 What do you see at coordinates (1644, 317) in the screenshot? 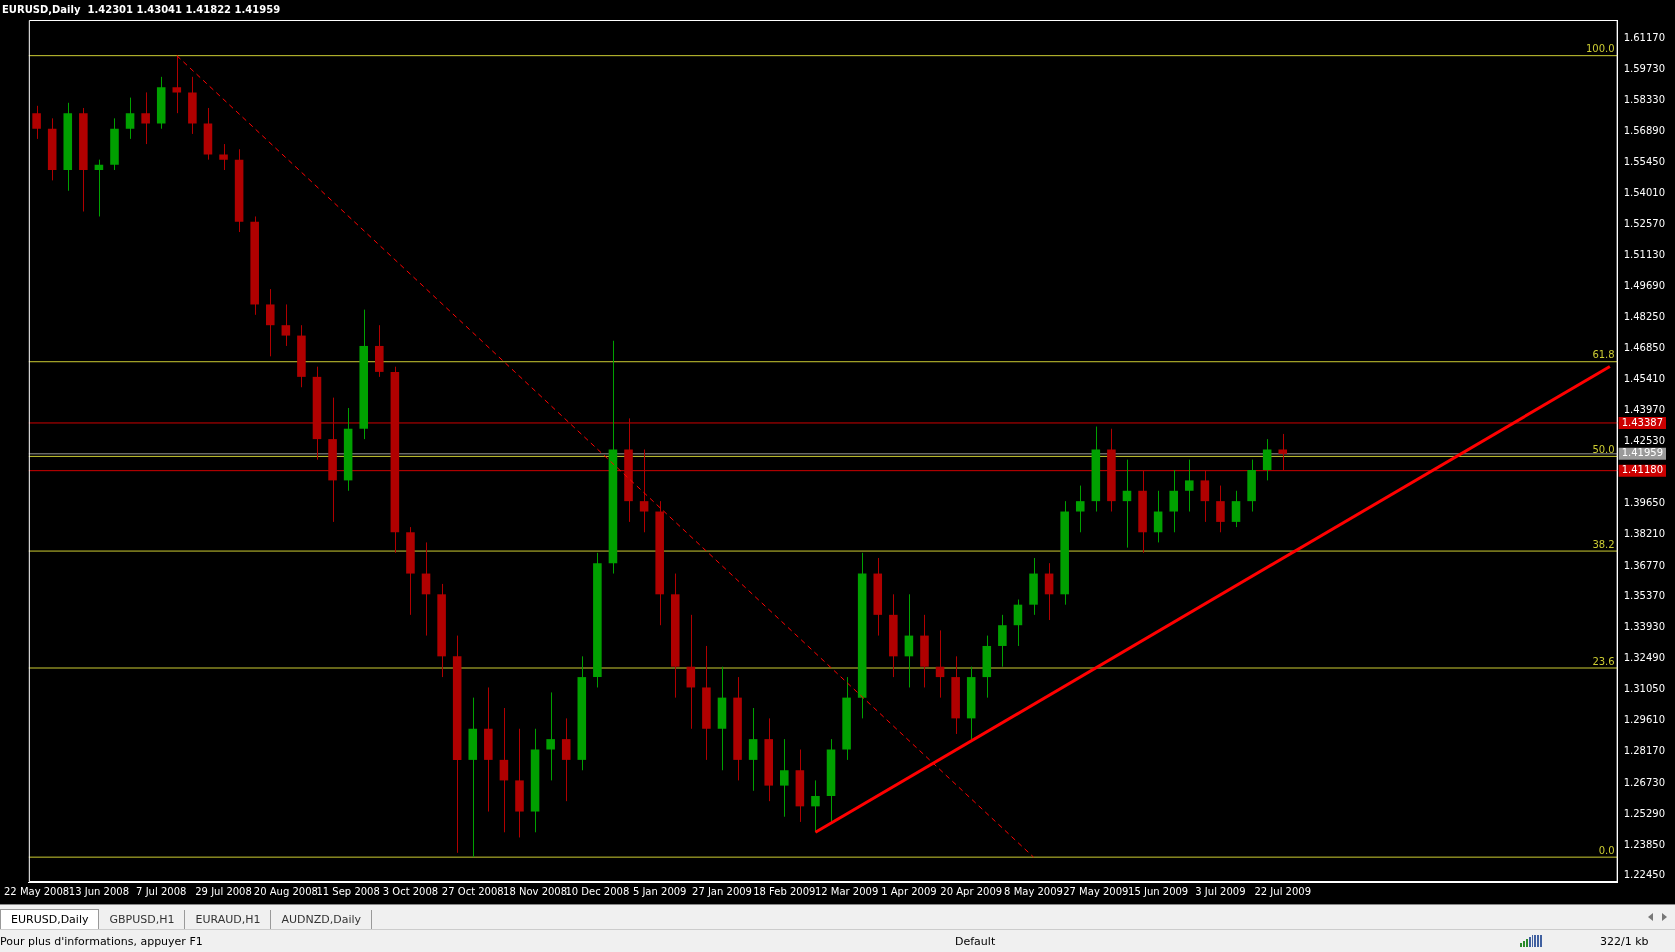
I see `y-tick-label: 1.48250` at bounding box center [1644, 317].